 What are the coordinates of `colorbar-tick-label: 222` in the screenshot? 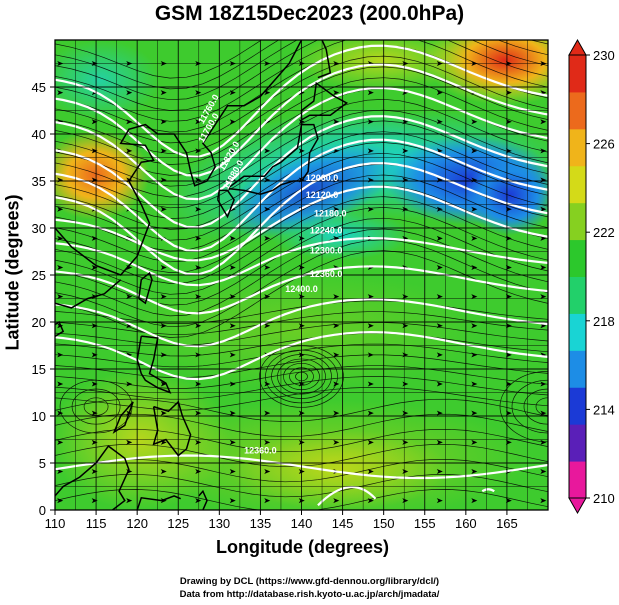 It's located at (604, 232).